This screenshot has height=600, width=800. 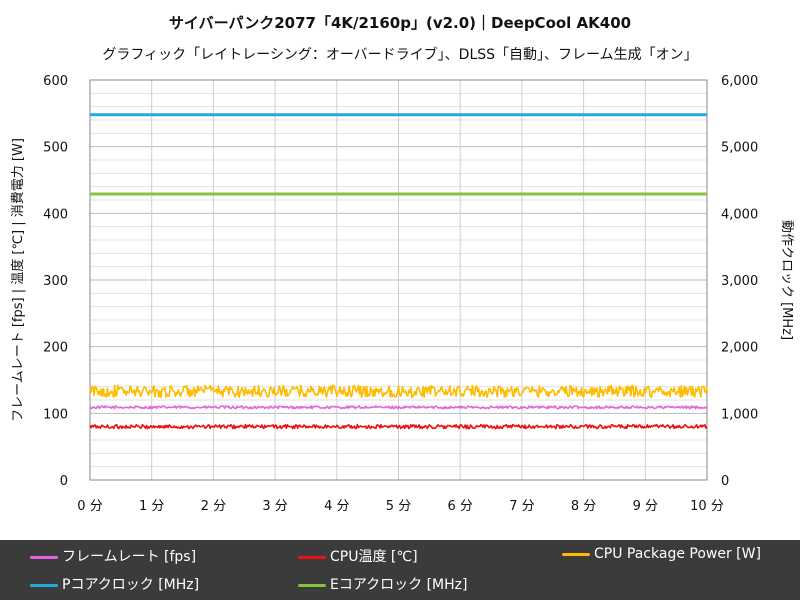 I want to click on y-tick-label-left: 400, so click(x=55, y=214).